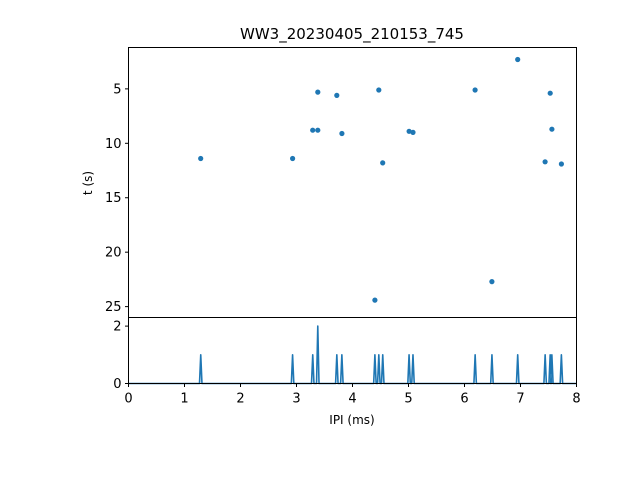  What do you see at coordinates (576, 399) in the screenshot?
I see `x-tick-label-8: 8` at bounding box center [576, 399].